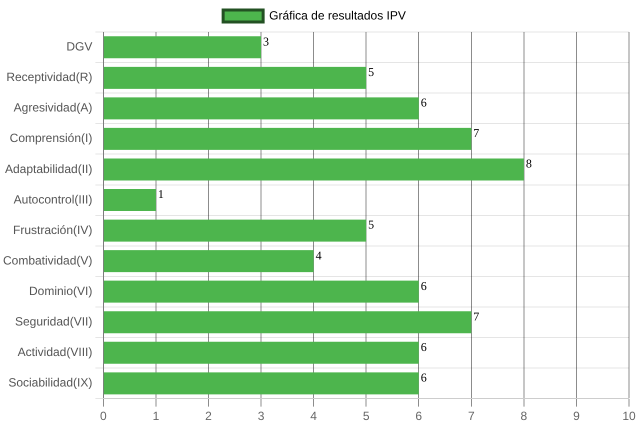 The width and height of the screenshot is (639, 427). I want to click on legend-label: Gráfica de resultados IPV, so click(337, 15).